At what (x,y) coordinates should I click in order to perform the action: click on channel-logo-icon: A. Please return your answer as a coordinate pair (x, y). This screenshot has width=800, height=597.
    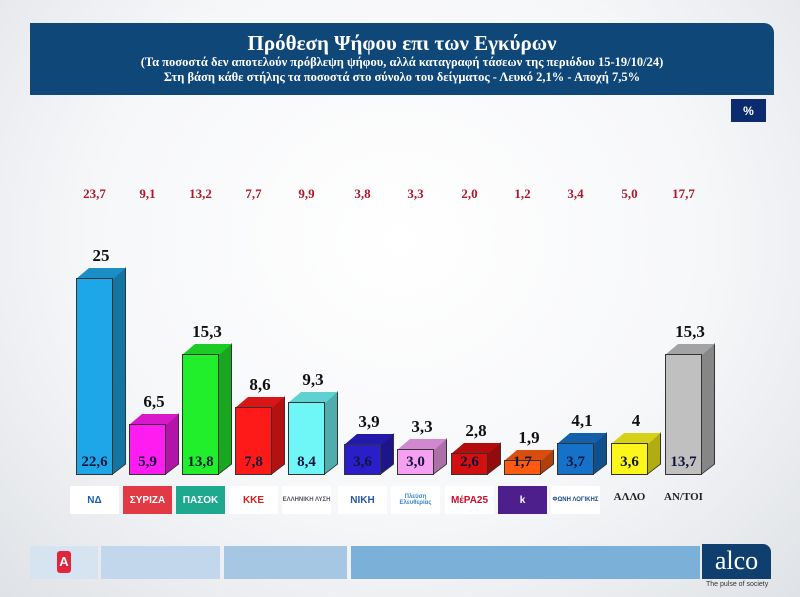
    Looking at the image, I should click on (64, 562).